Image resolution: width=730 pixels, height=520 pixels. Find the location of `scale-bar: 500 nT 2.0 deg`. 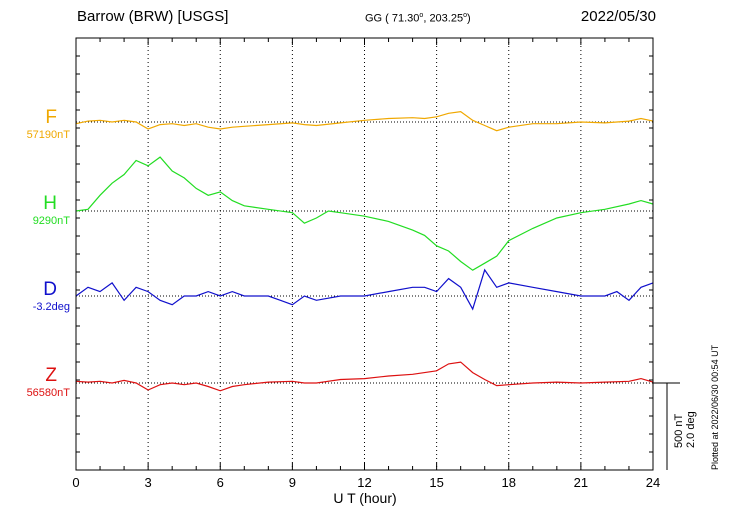

scale-bar: 500 nT 2.0 deg is located at coordinates (675, 426).